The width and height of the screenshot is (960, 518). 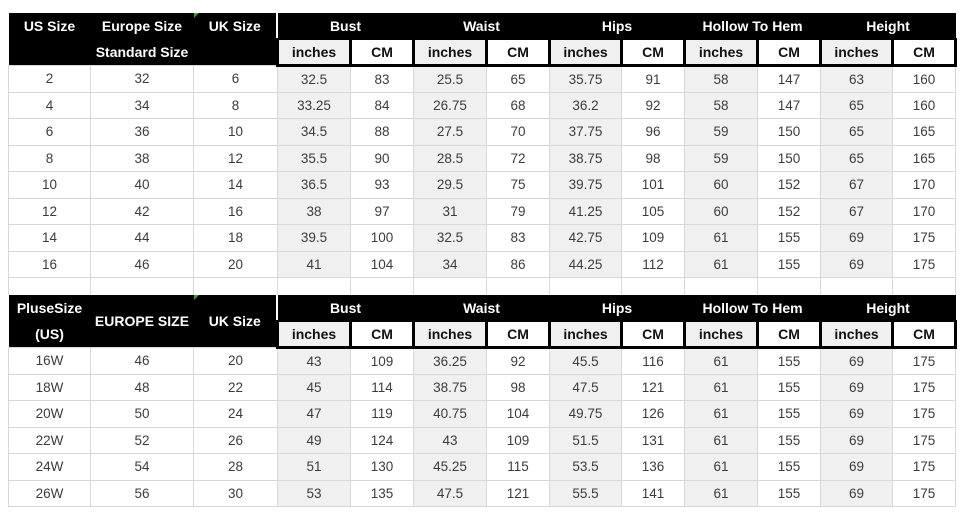 I want to click on table-cell: 58, so click(x=721, y=79).